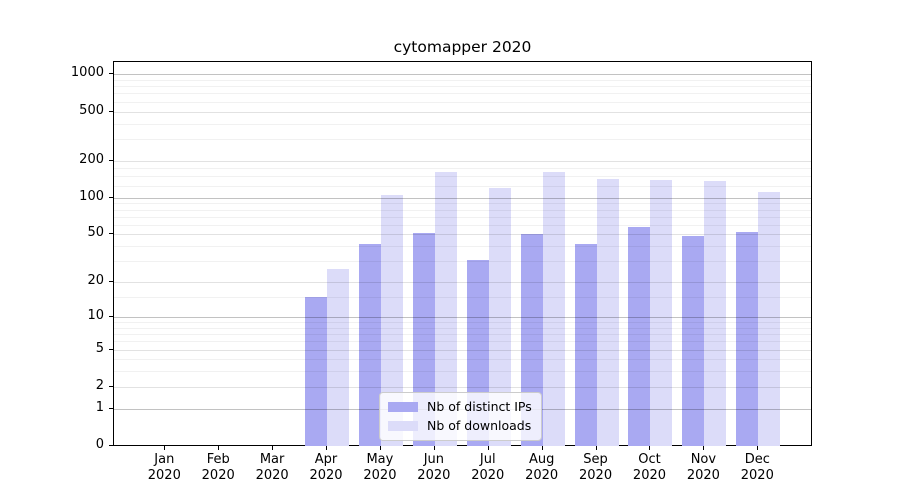 This screenshot has width=900, height=500. I want to click on legend-swatch-downloads, so click(403, 426).